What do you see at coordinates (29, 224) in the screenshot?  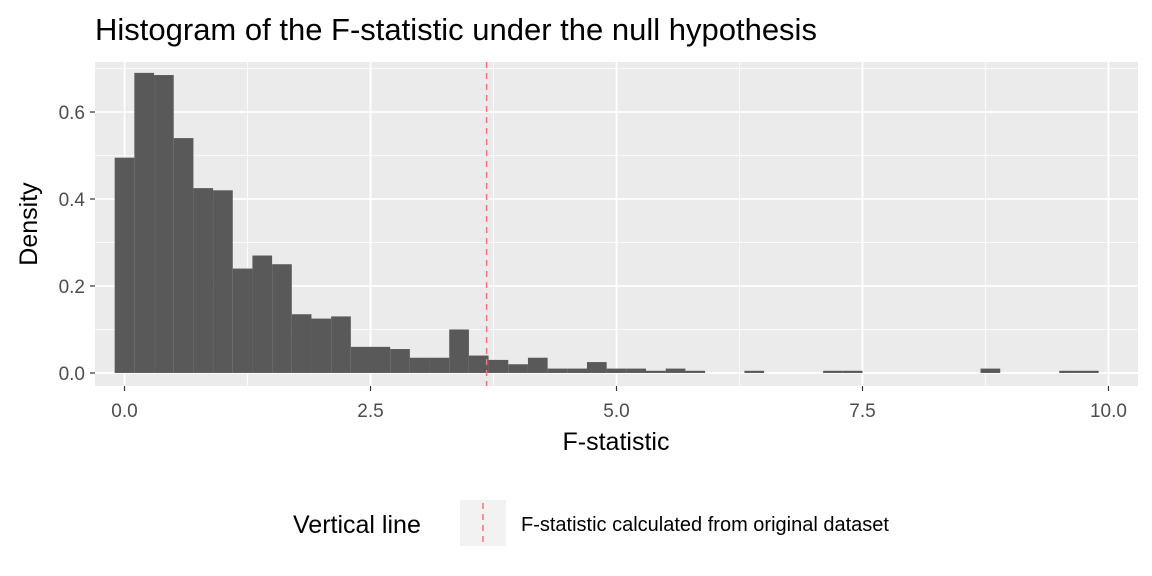 I see `y-axis-title: Density` at bounding box center [29, 224].